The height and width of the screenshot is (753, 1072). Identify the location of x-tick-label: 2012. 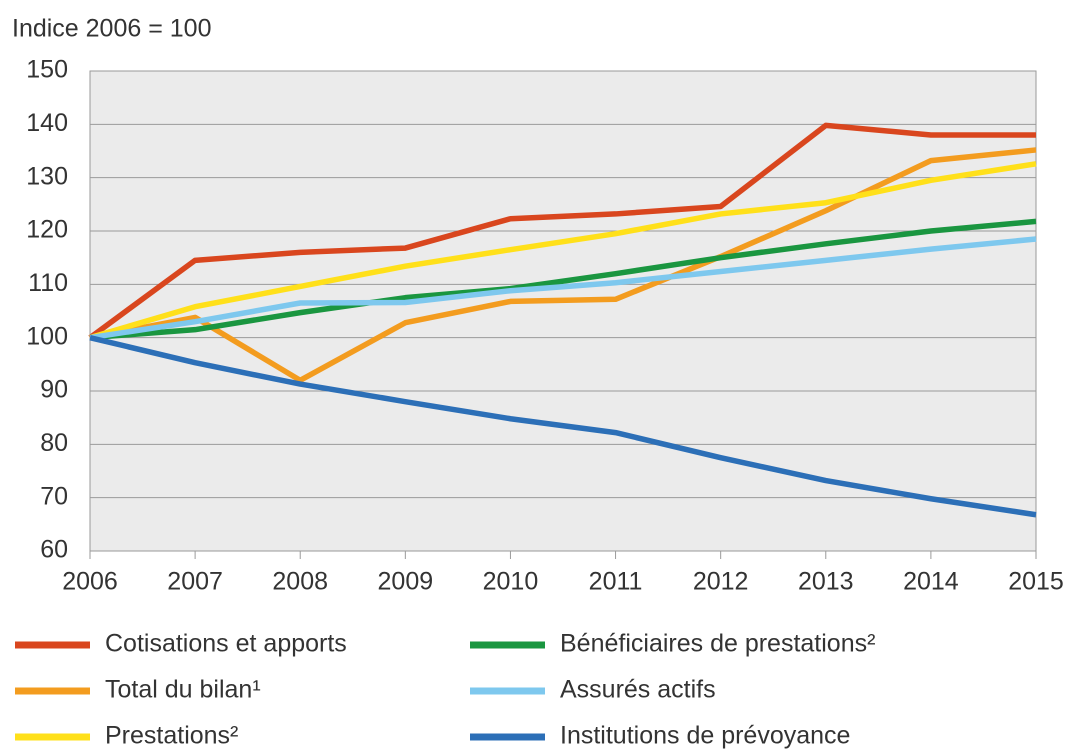
(721, 582).